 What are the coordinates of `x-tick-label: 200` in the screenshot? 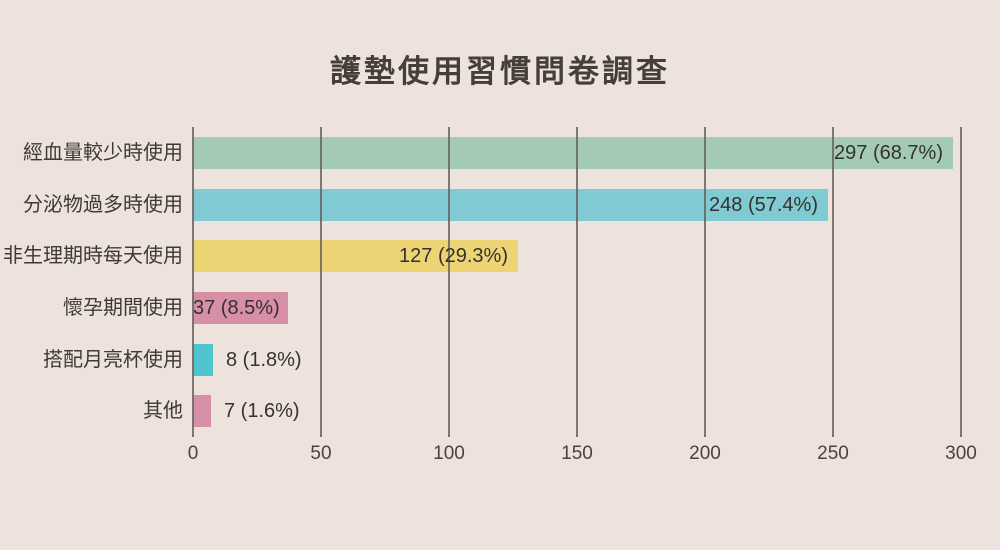 It's located at (705, 453).